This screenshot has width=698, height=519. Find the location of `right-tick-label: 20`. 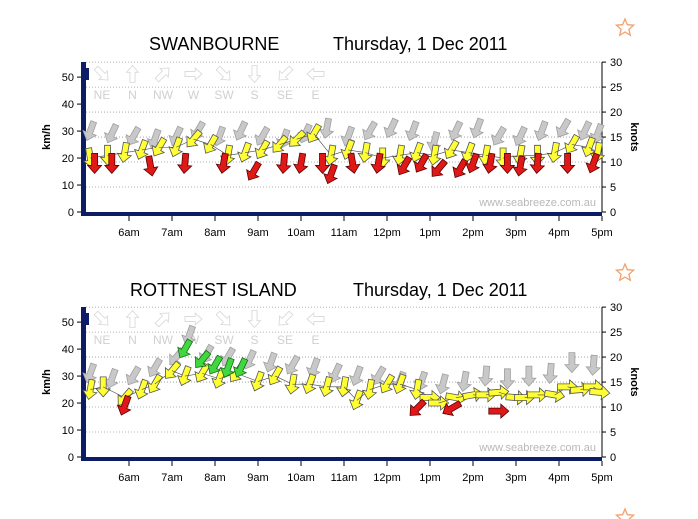

right-tick-label: 20 is located at coordinates (616, 358).